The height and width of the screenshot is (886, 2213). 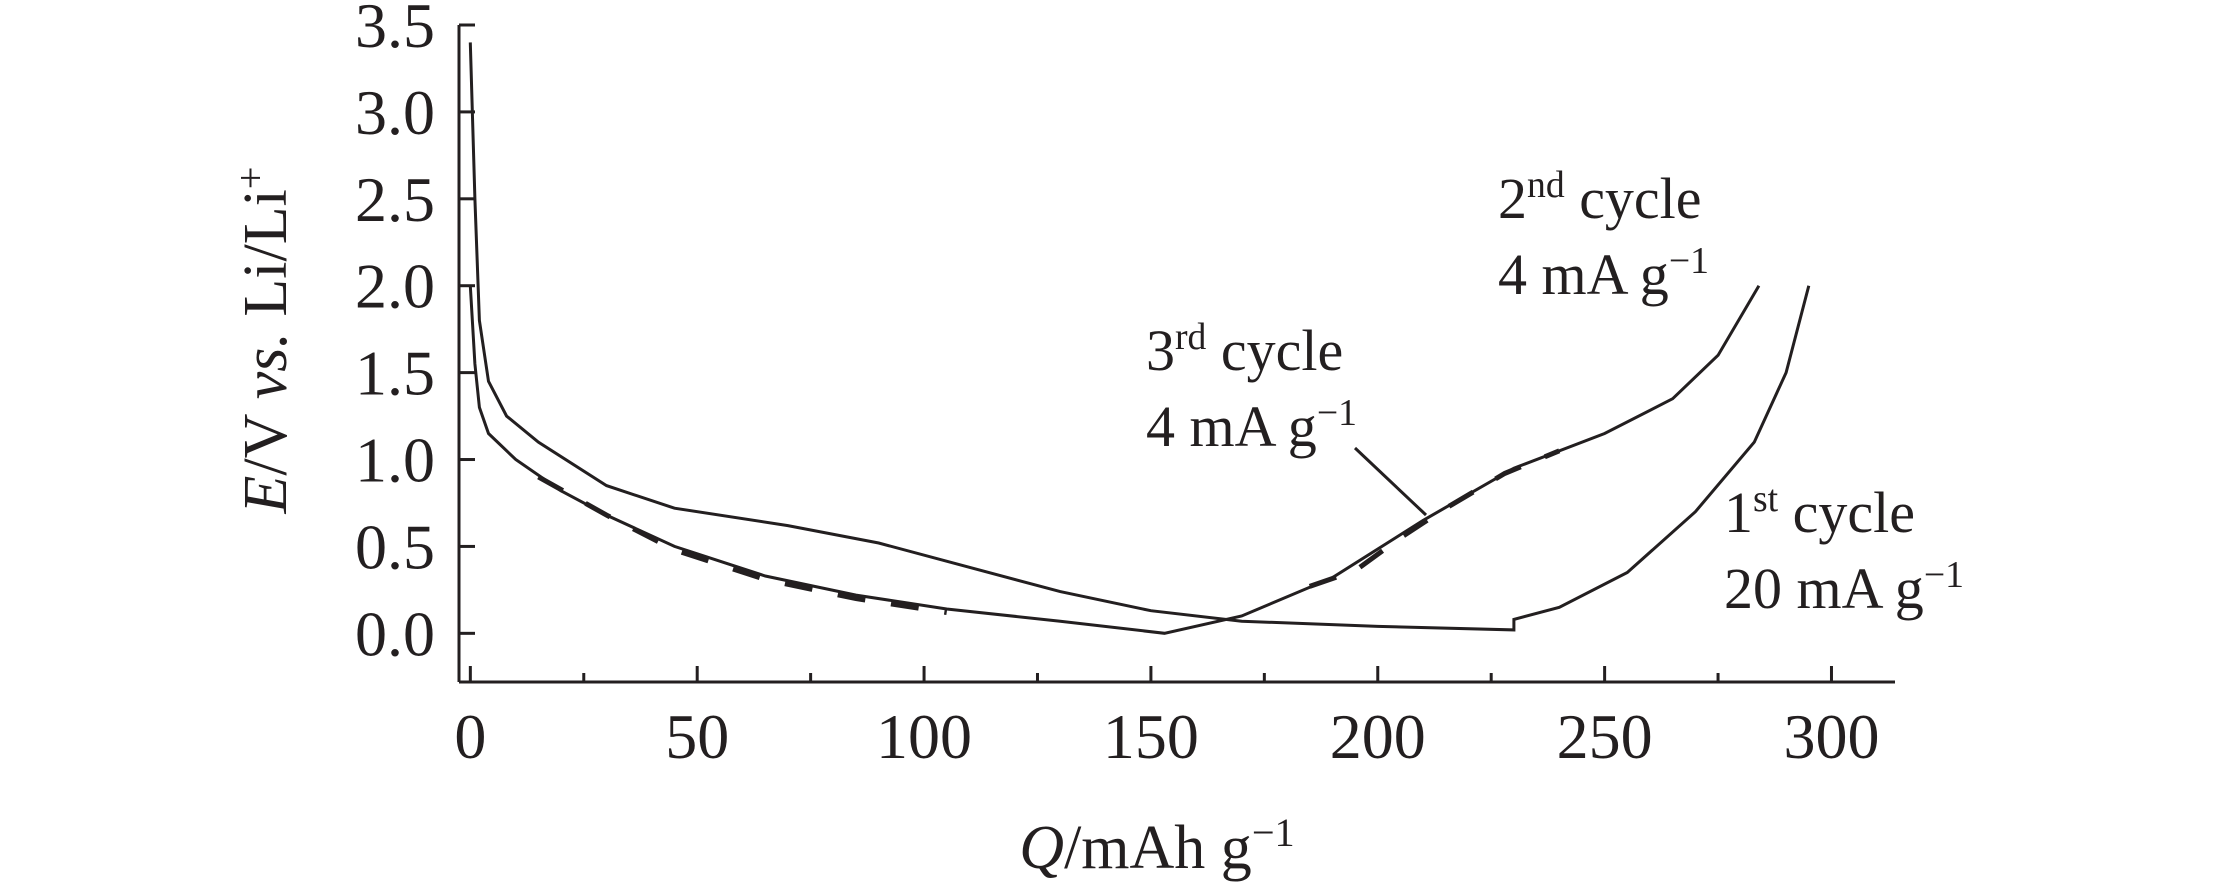 I want to click on y-tick-label: 3.0, so click(x=395, y=112).